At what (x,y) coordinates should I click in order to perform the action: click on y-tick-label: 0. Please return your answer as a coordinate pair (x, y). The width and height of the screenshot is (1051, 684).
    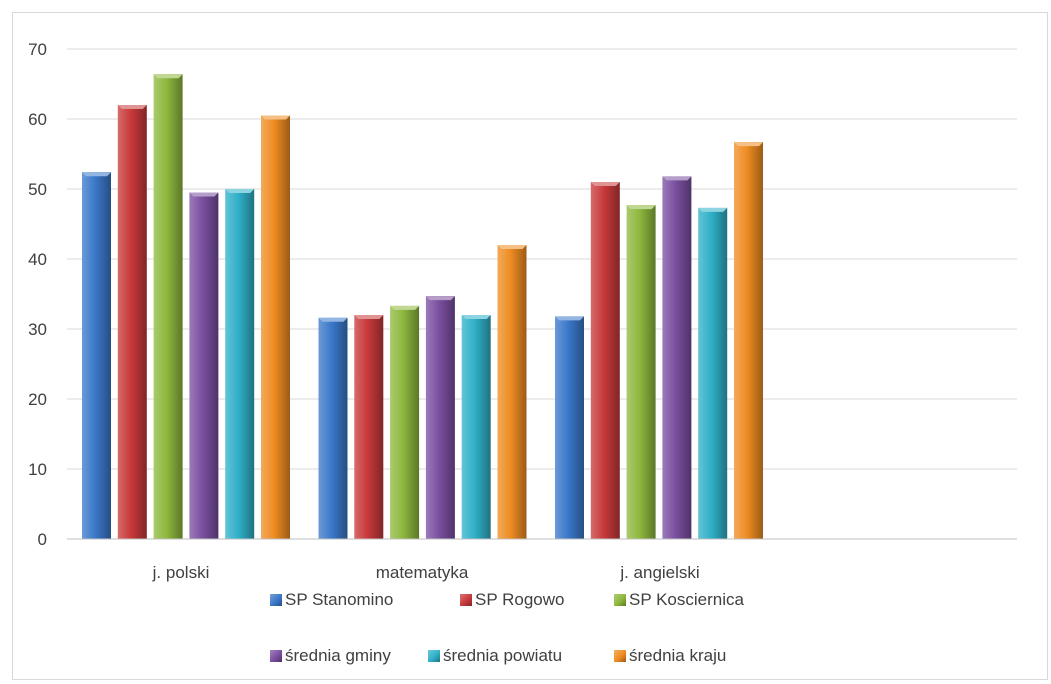
    Looking at the image, I should click on (42, 539).